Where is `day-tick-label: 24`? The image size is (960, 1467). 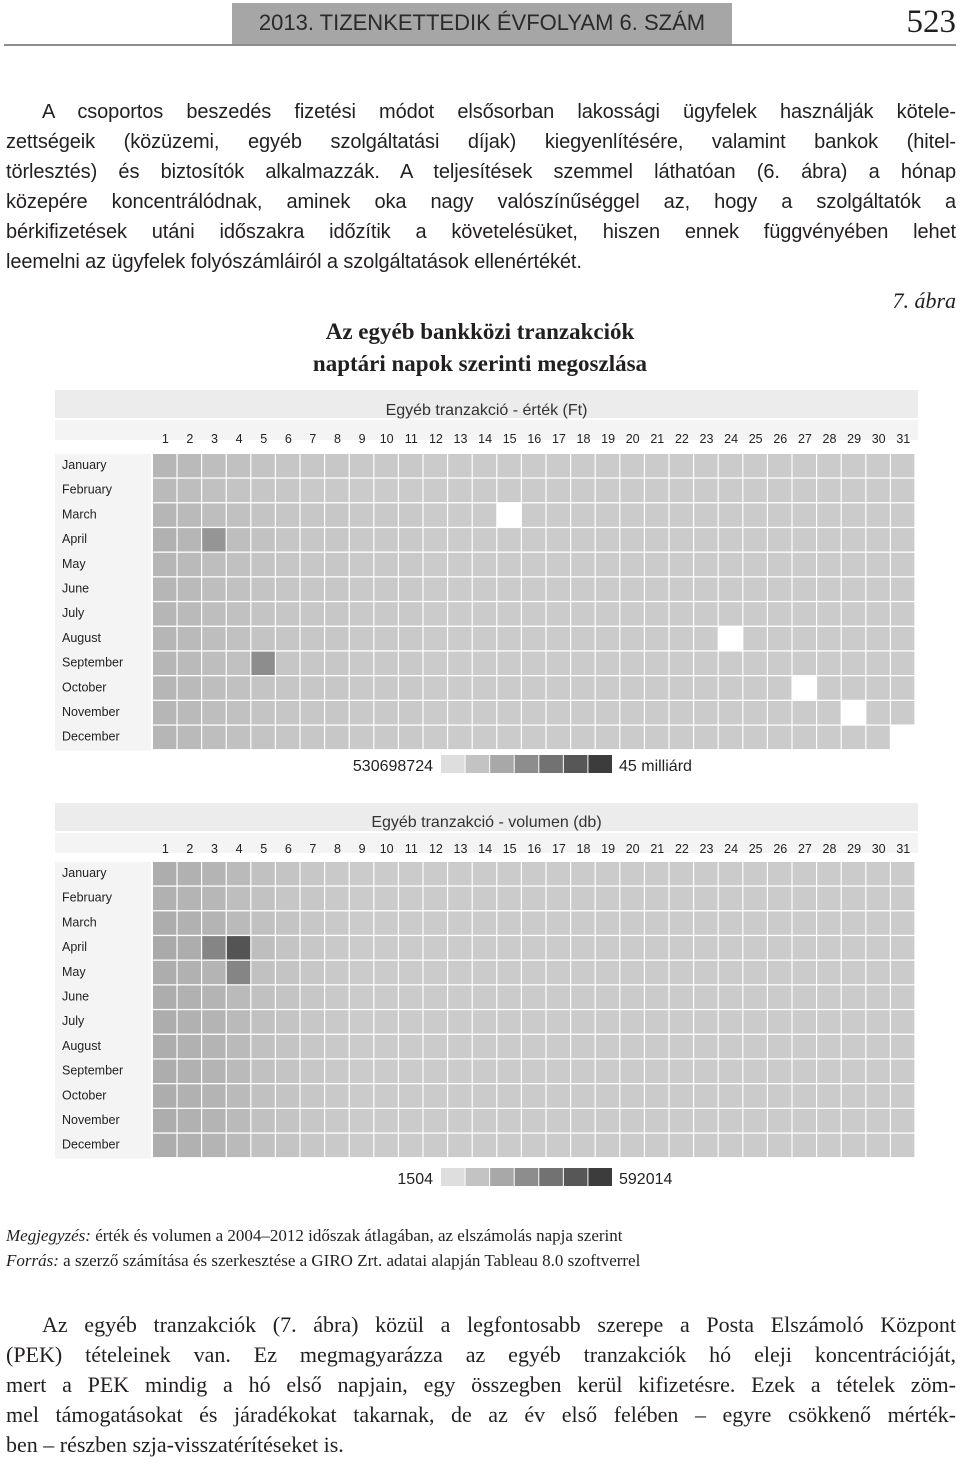 day-tick-label: 24 is located at coordinates (731, 439).